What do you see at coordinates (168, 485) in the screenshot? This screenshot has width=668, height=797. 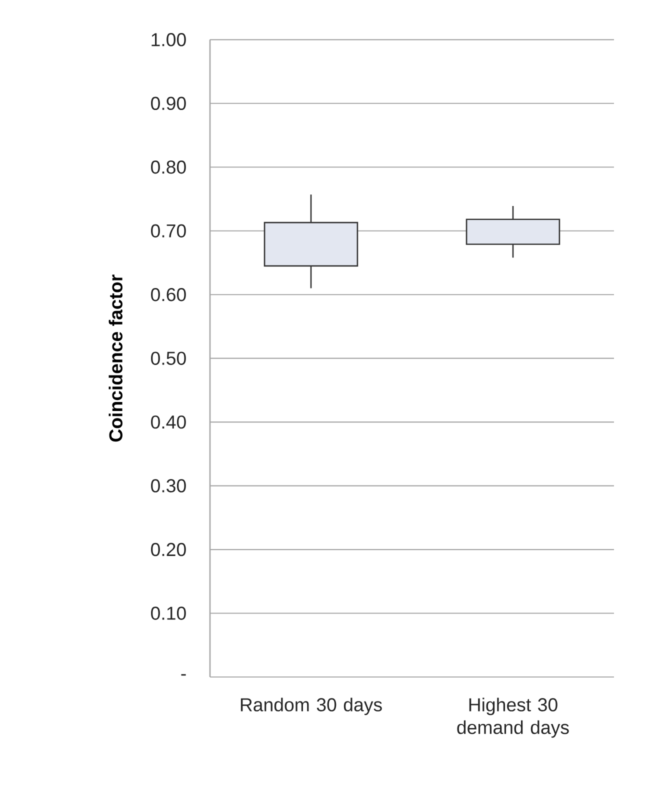 I see `y-tick-label: 0.30` at bounding box center [168, 485].